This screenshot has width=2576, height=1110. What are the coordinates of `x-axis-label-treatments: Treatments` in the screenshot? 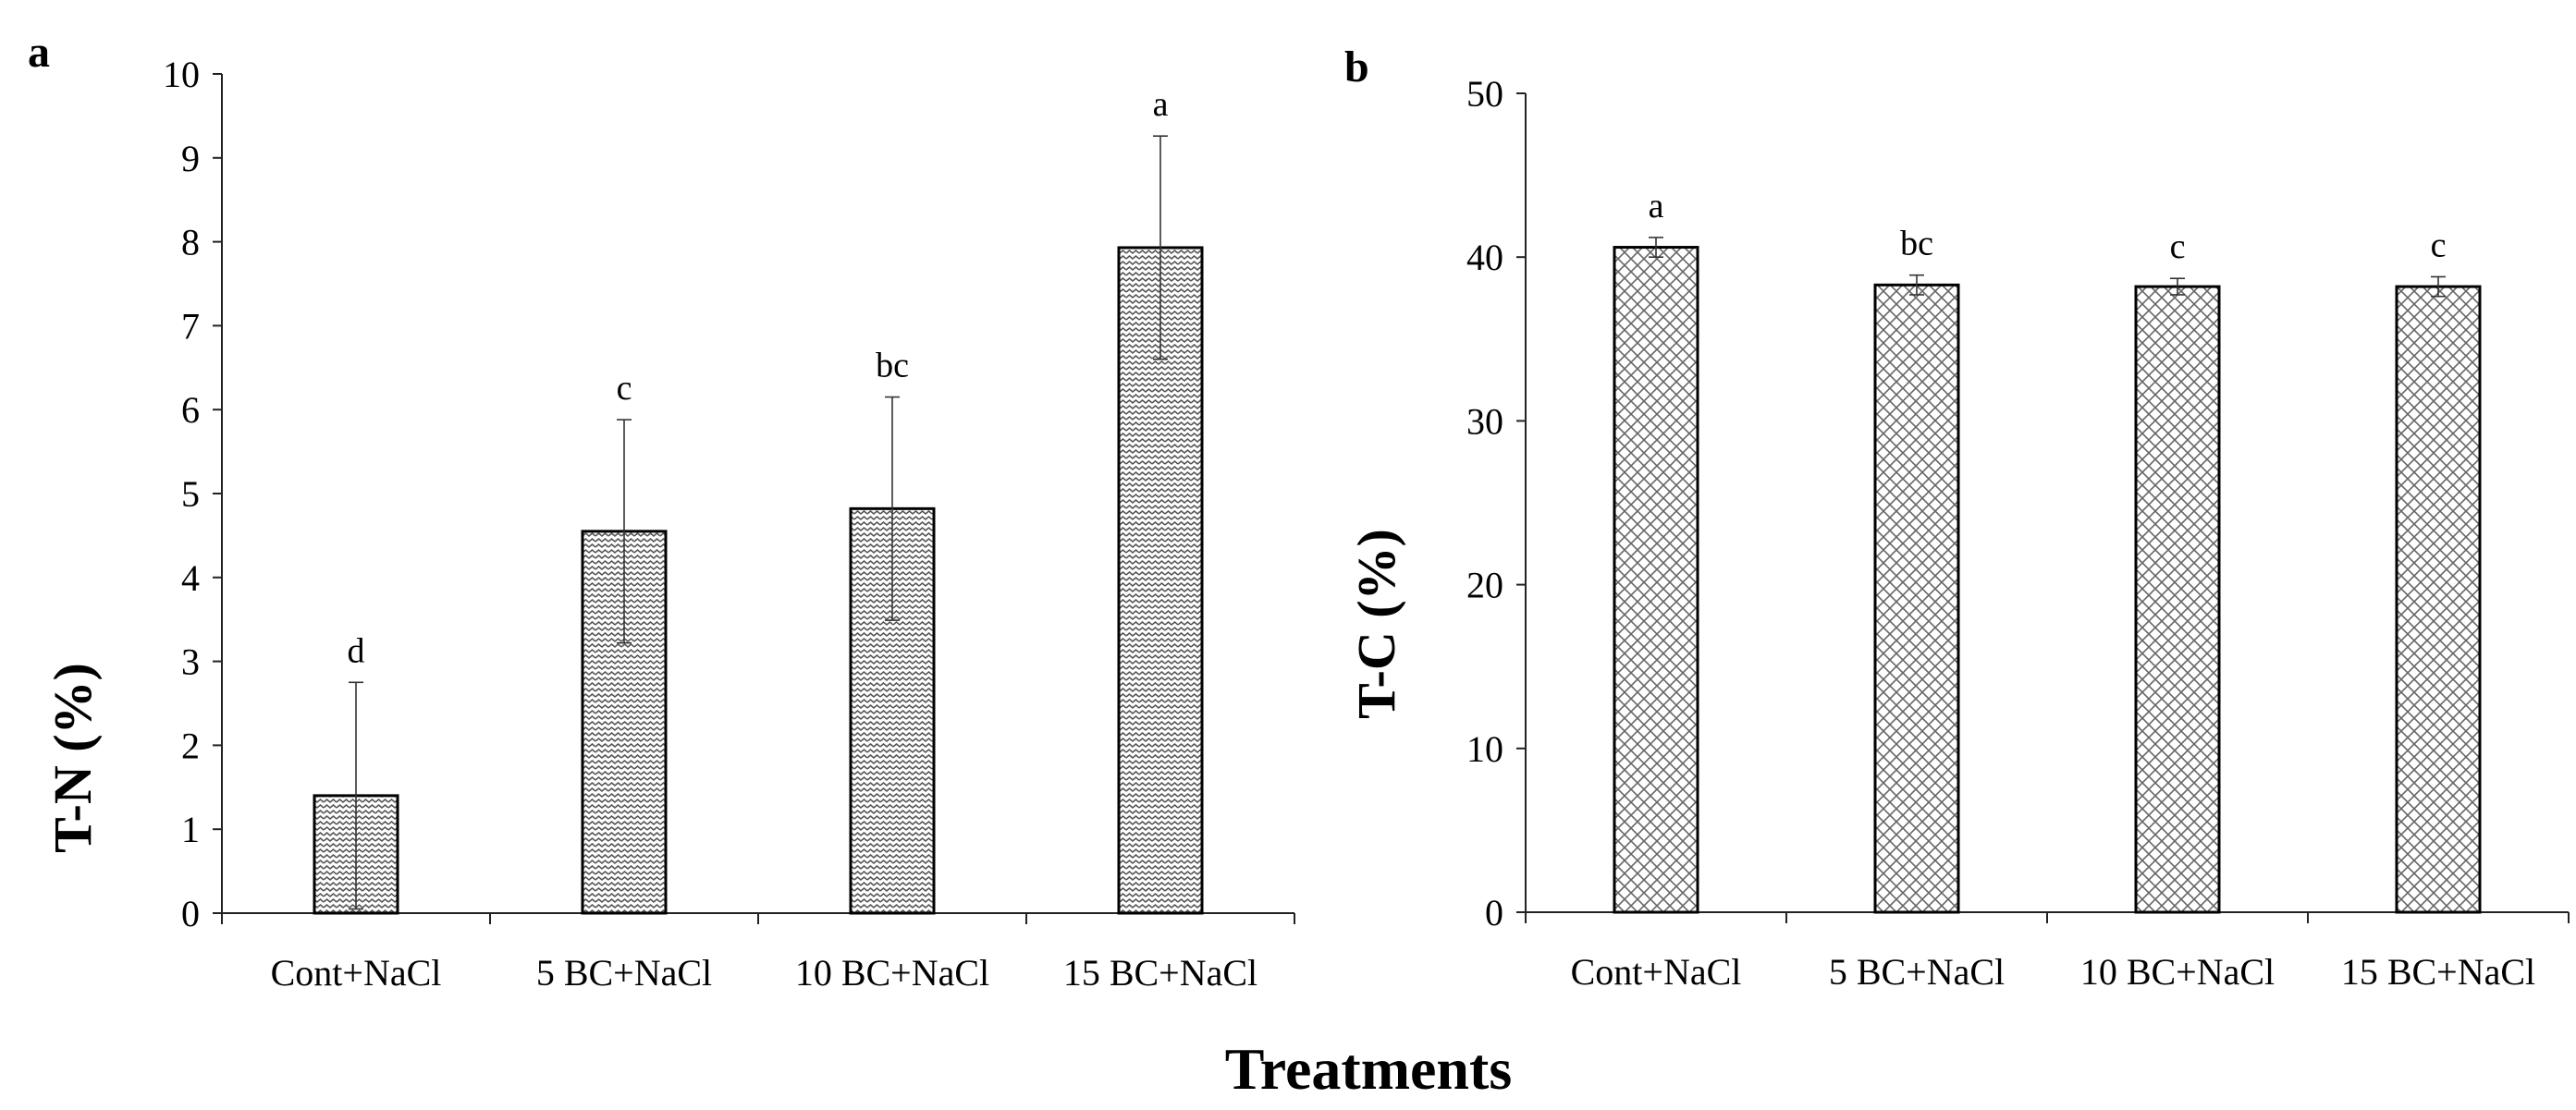 It's located at (1368, 1069).